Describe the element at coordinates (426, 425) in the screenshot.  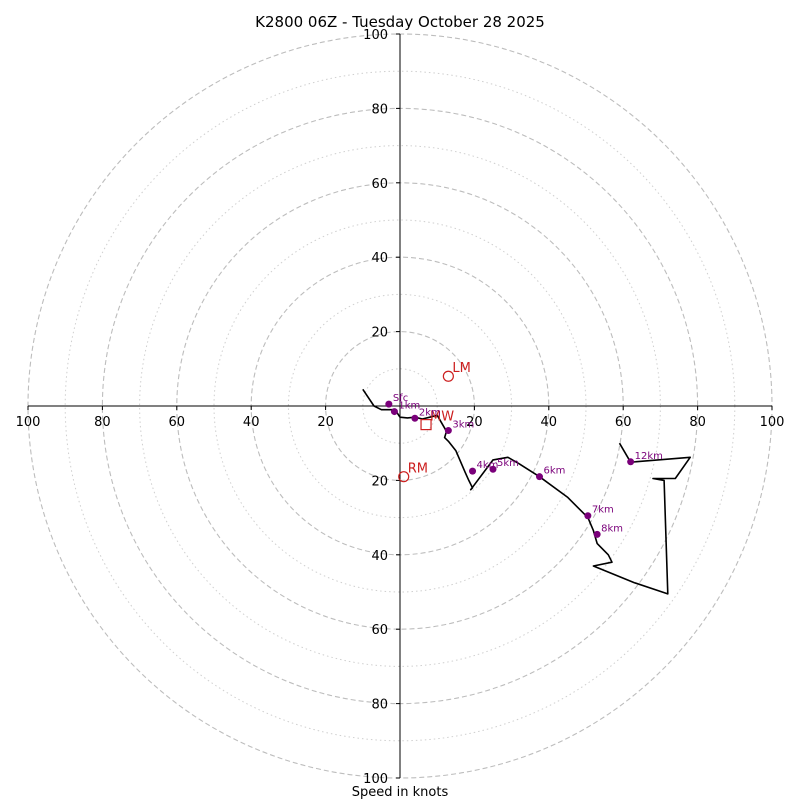
I see `storm-motion-marker-mw` at that location.